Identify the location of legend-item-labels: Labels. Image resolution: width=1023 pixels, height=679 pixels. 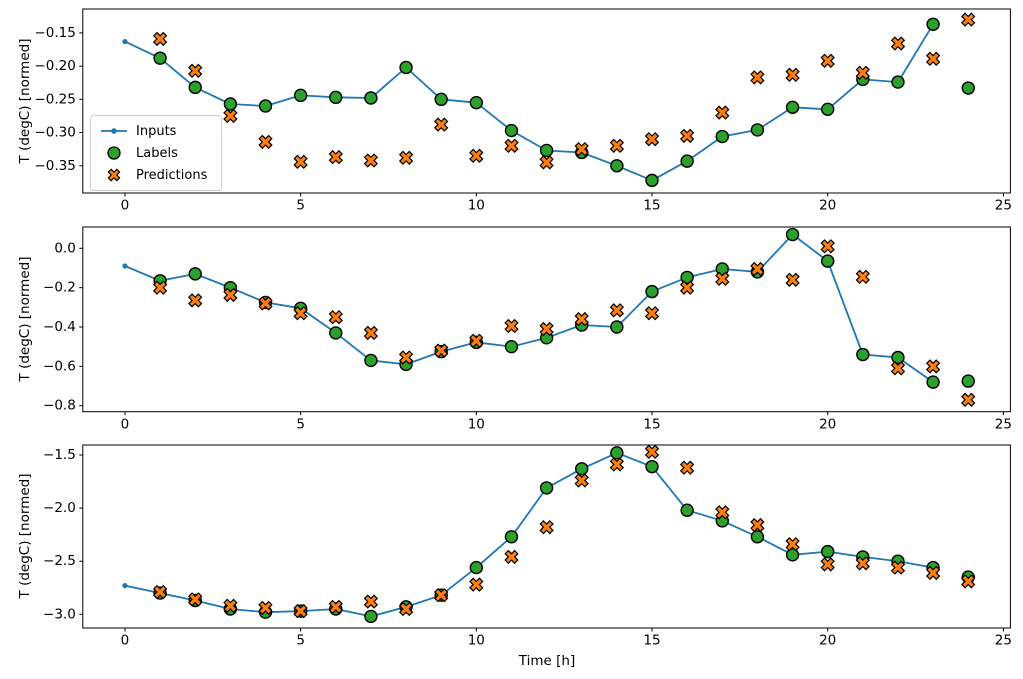
(156, 153).